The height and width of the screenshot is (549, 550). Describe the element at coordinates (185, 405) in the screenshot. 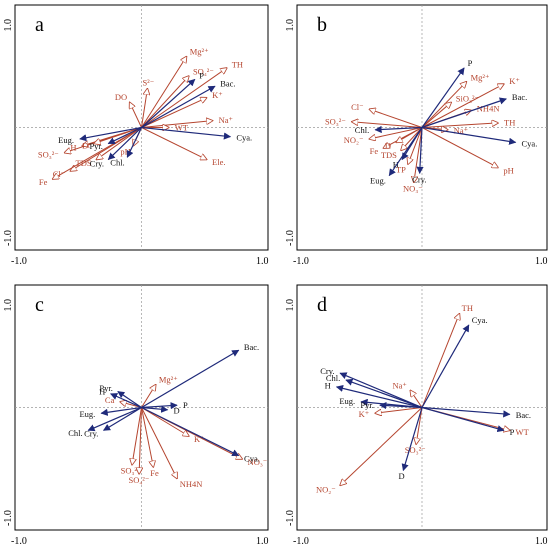

I see `species-label: P` at that location.